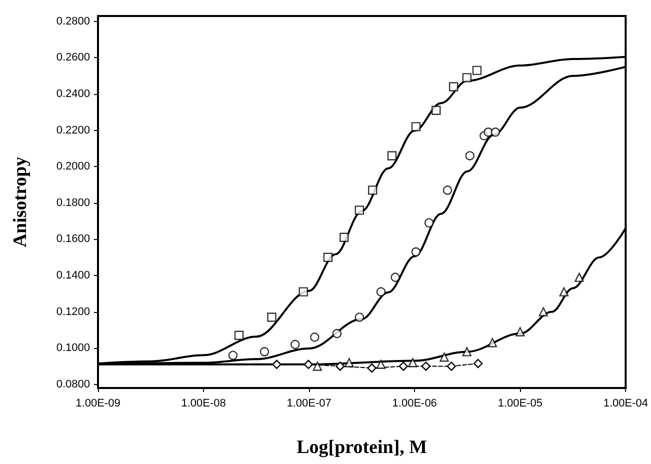  What do you see at coordinates (73, 202) in the screenshot?
I see `y-tick-label: 0.1800` at bounding box center [73, 202].